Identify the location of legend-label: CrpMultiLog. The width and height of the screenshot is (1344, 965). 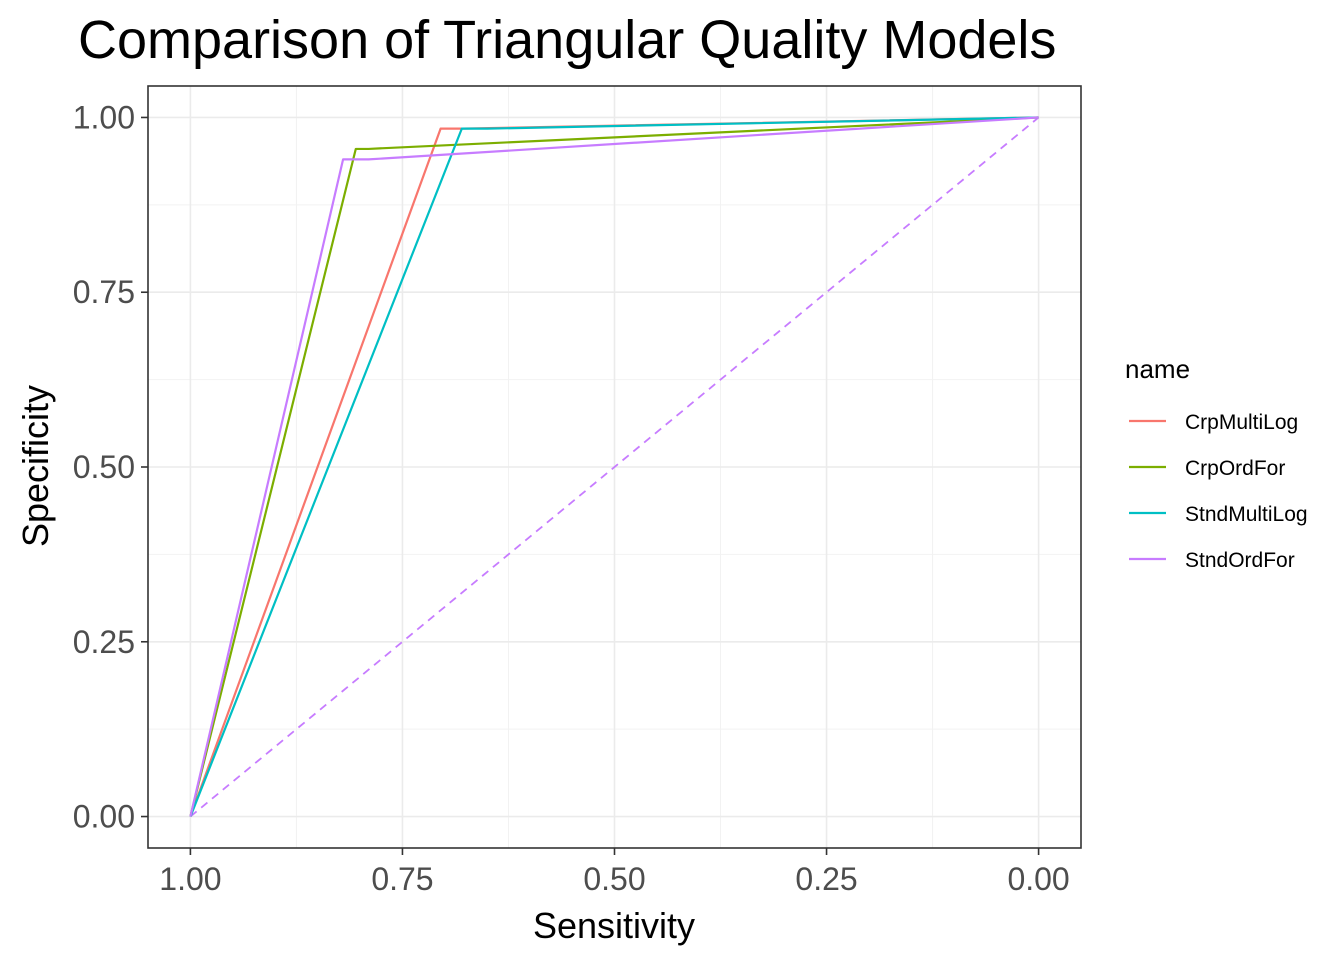
(1241, 422).